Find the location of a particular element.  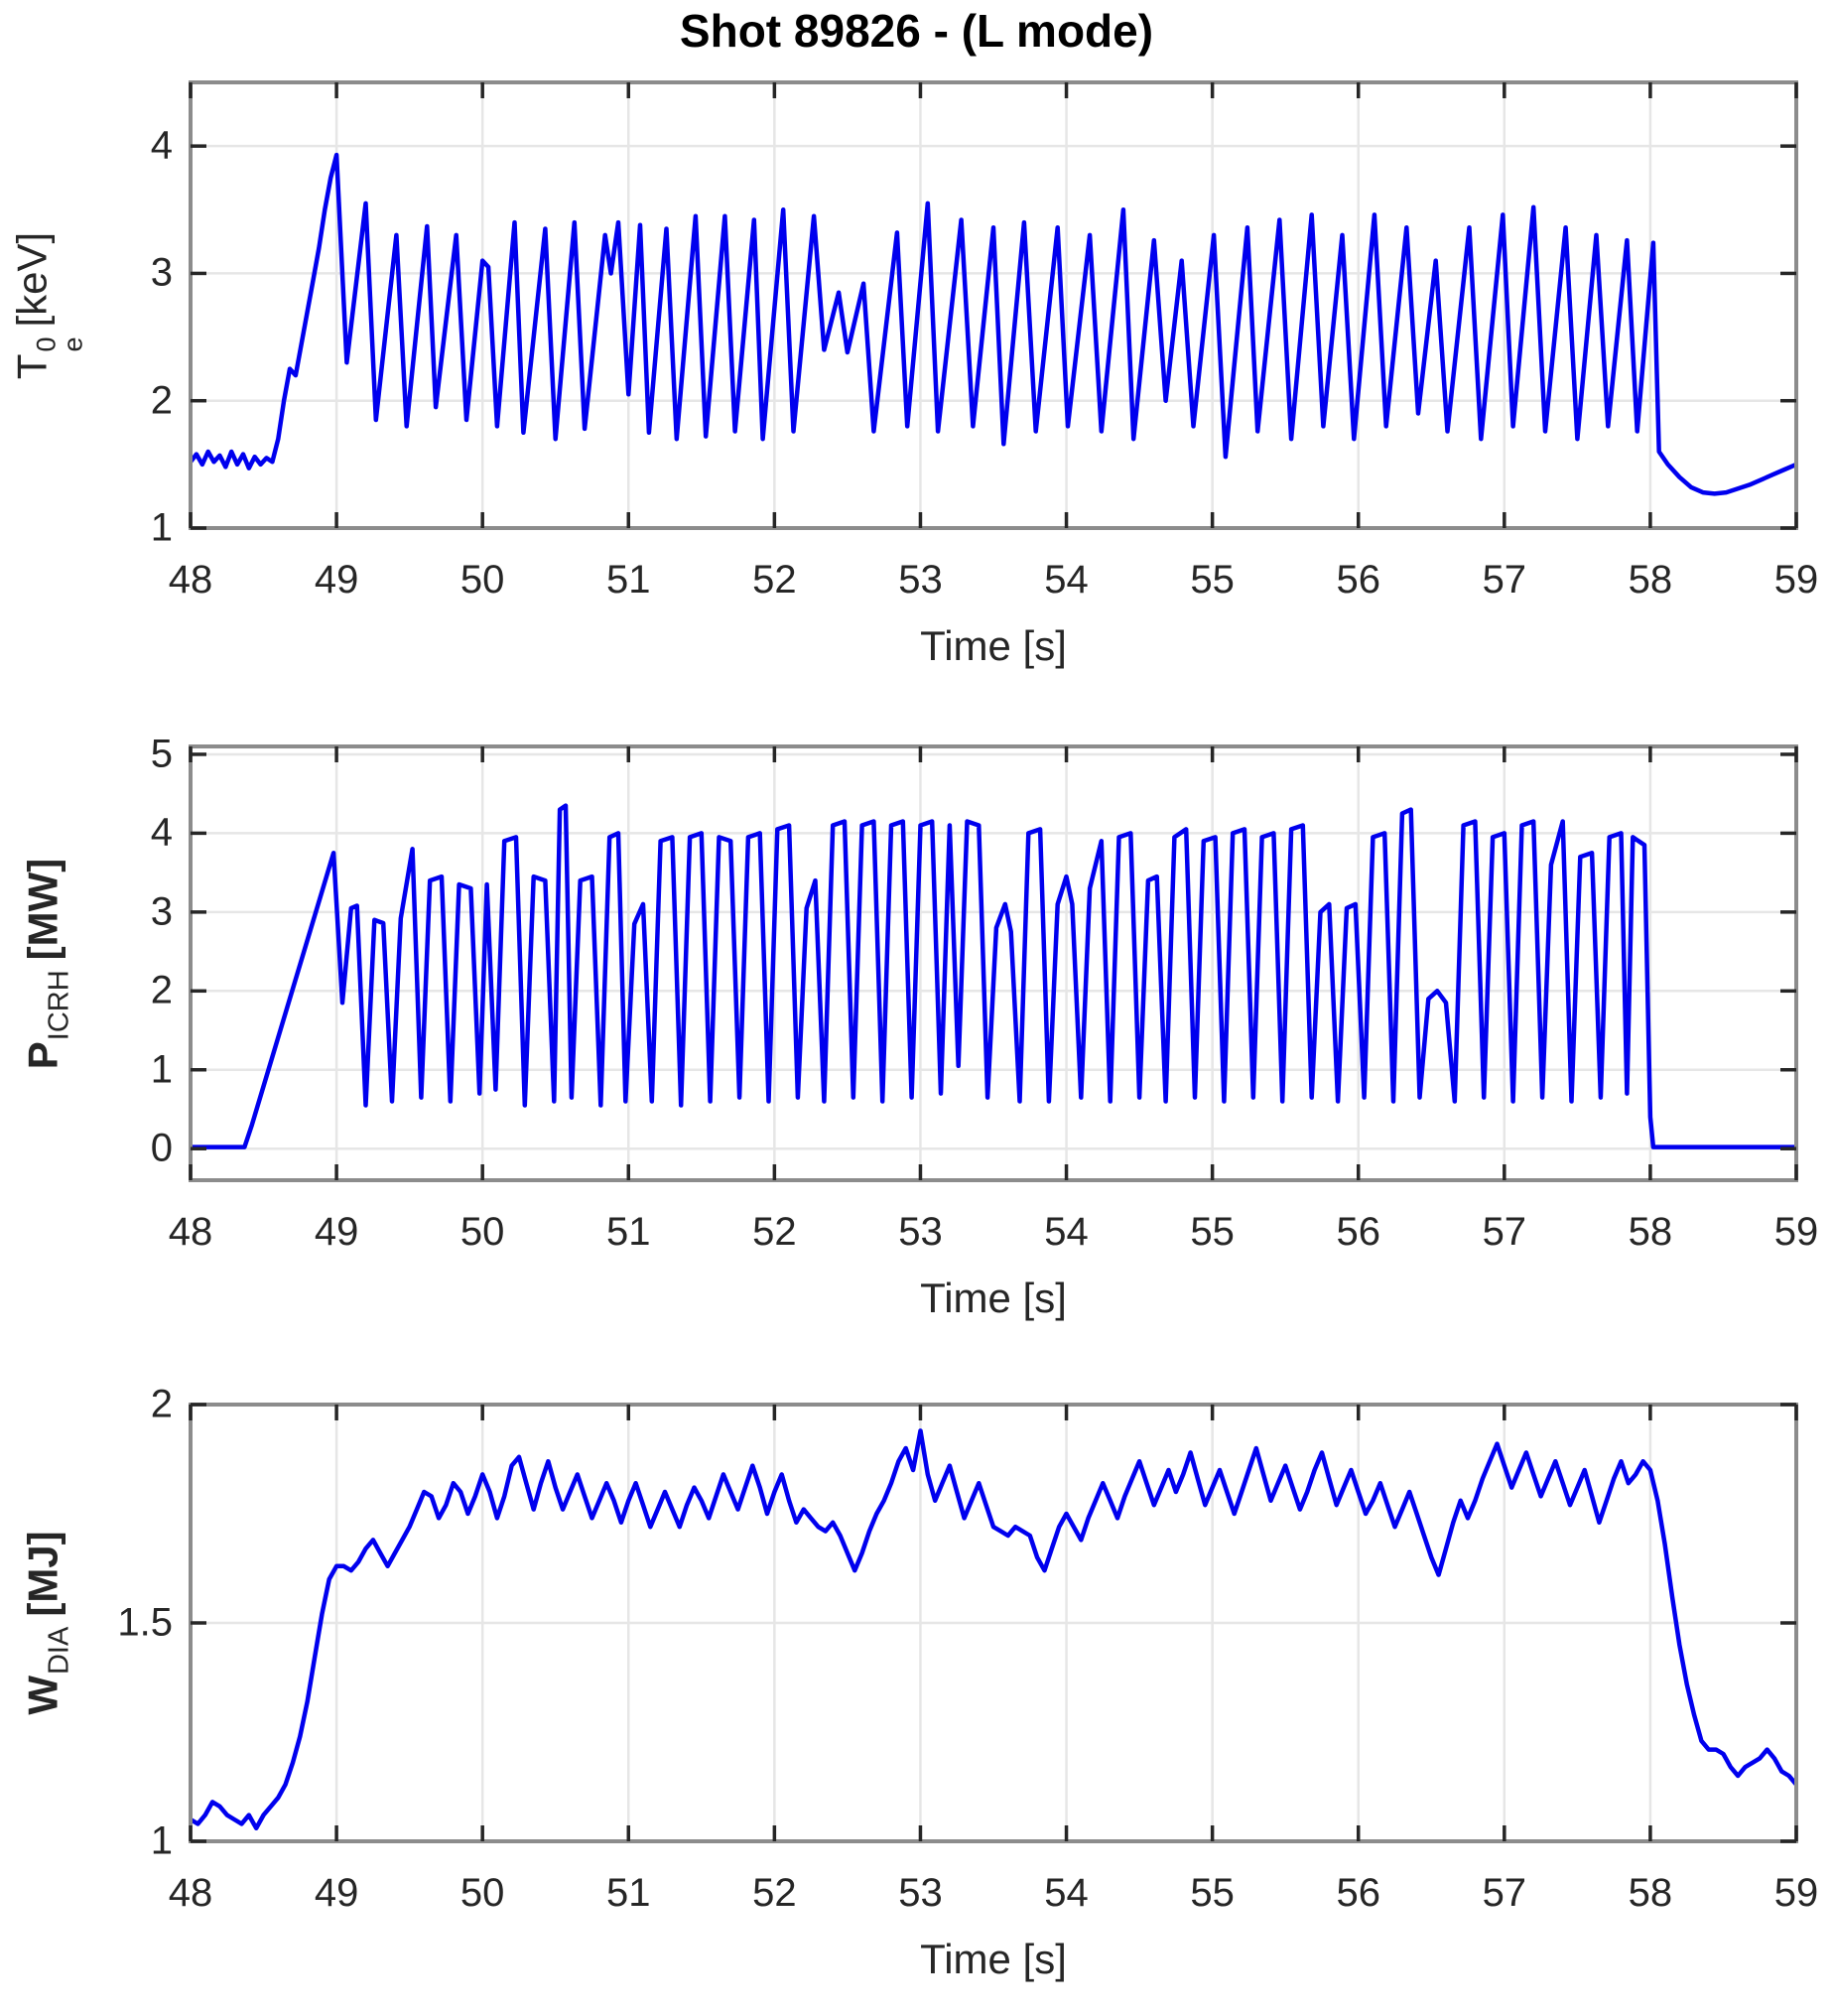

ylabel-unit: [keV] is located at coordinates (32, 280).